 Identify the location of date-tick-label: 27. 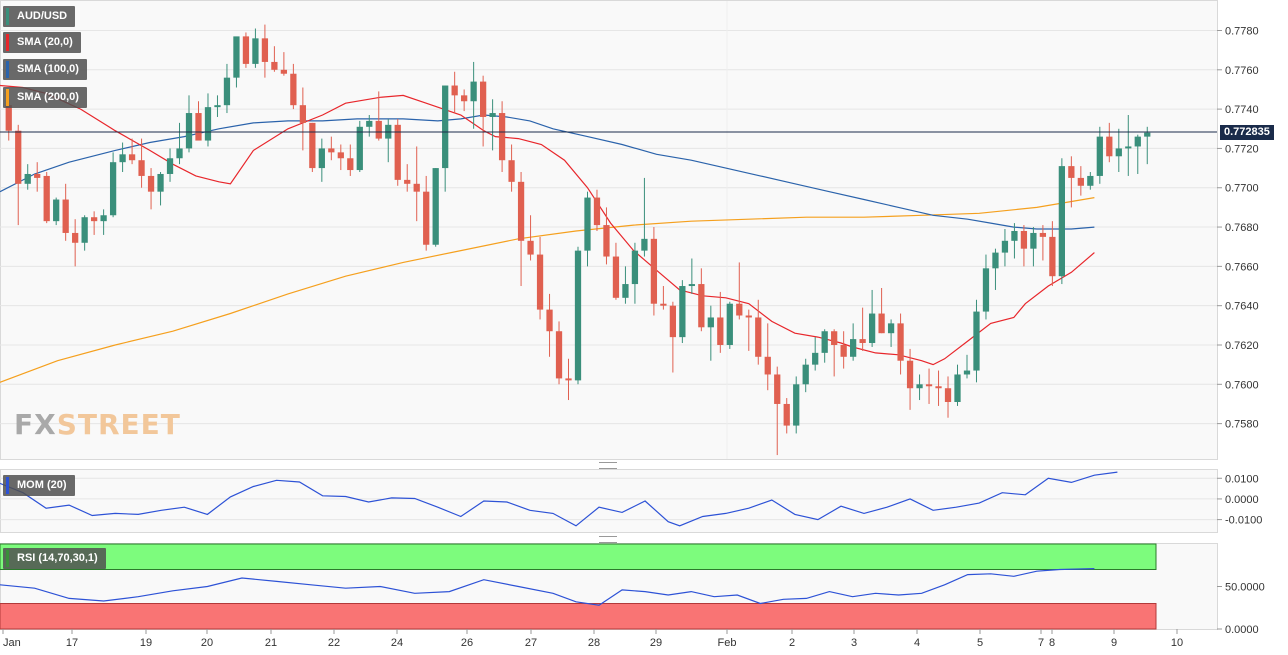
(531, 643).